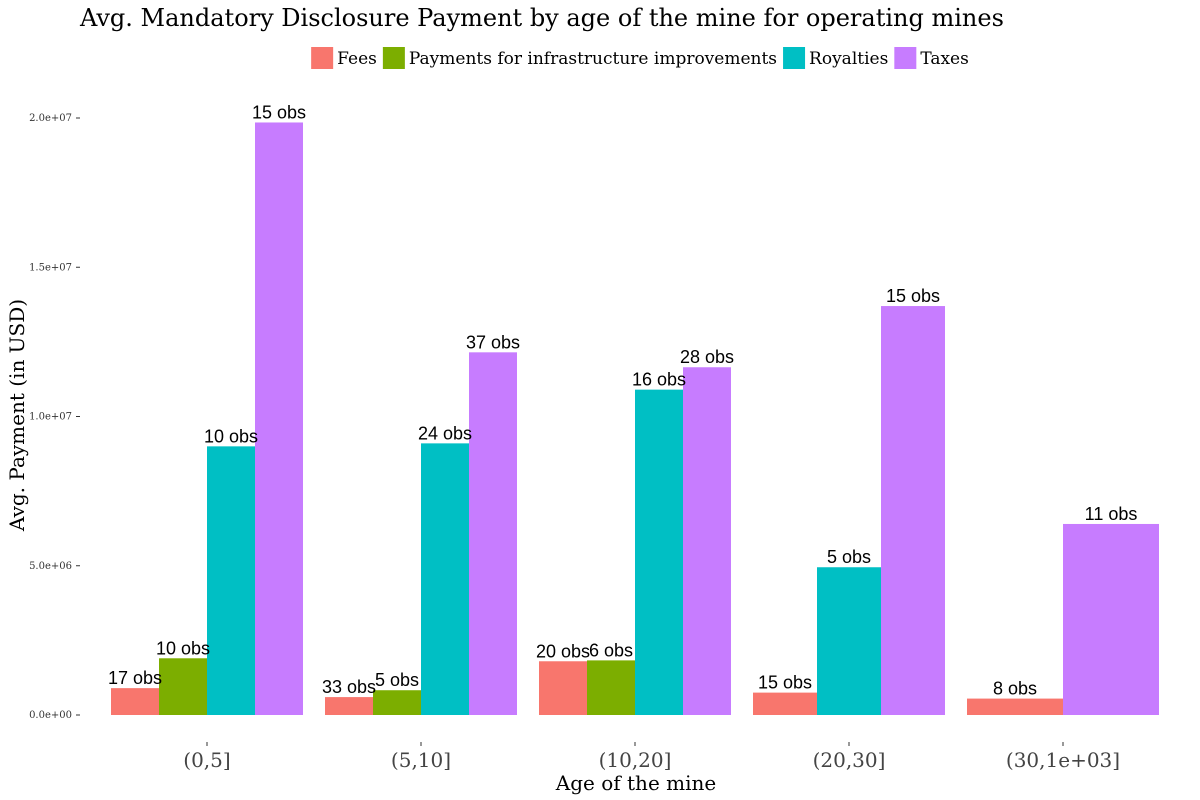 This screenshot has height=800, width=1200. Describe the element at coordinates (944, 59) in the screenshot. I see `legend-label: Taxes` at that location.